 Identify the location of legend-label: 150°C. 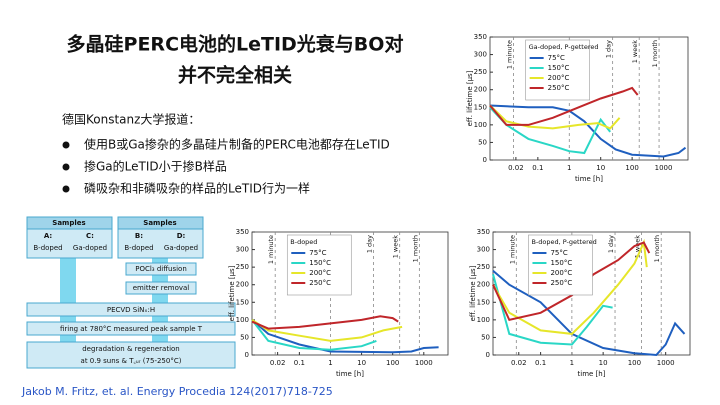
(559, 68).